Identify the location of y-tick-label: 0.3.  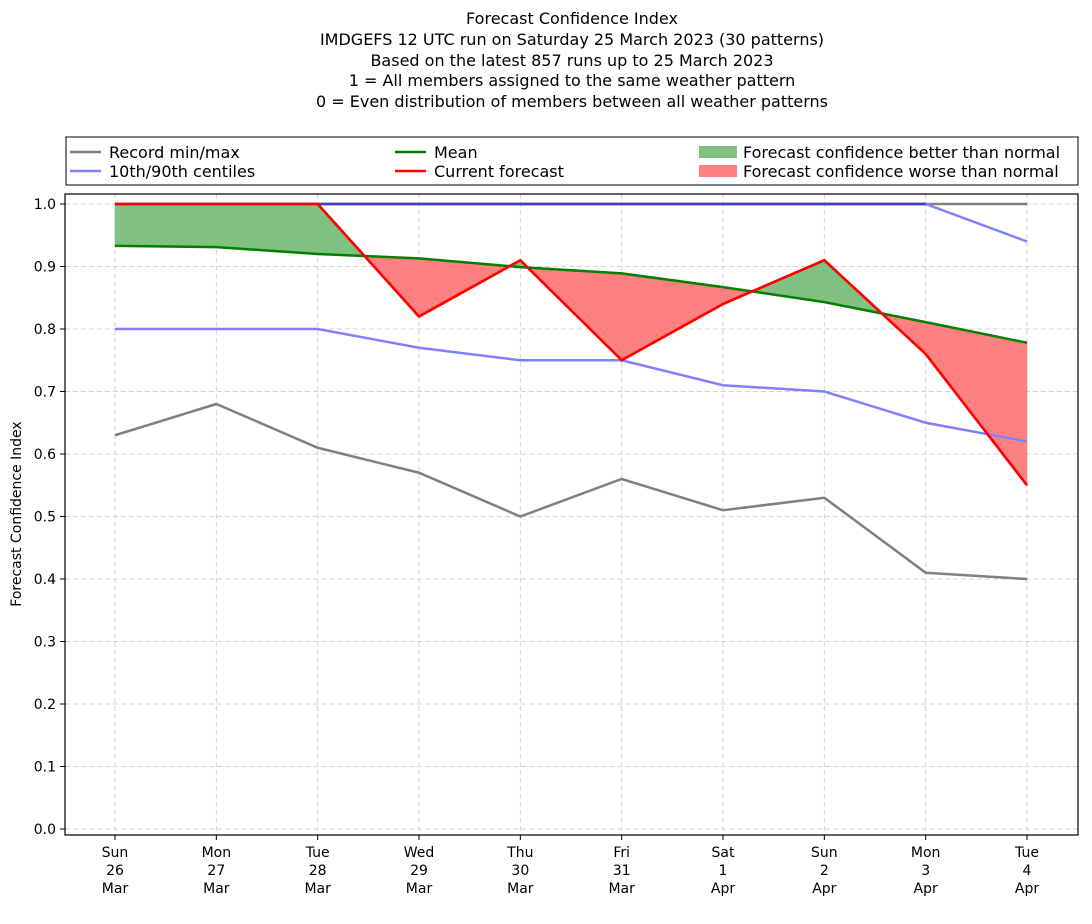
(45, 643).